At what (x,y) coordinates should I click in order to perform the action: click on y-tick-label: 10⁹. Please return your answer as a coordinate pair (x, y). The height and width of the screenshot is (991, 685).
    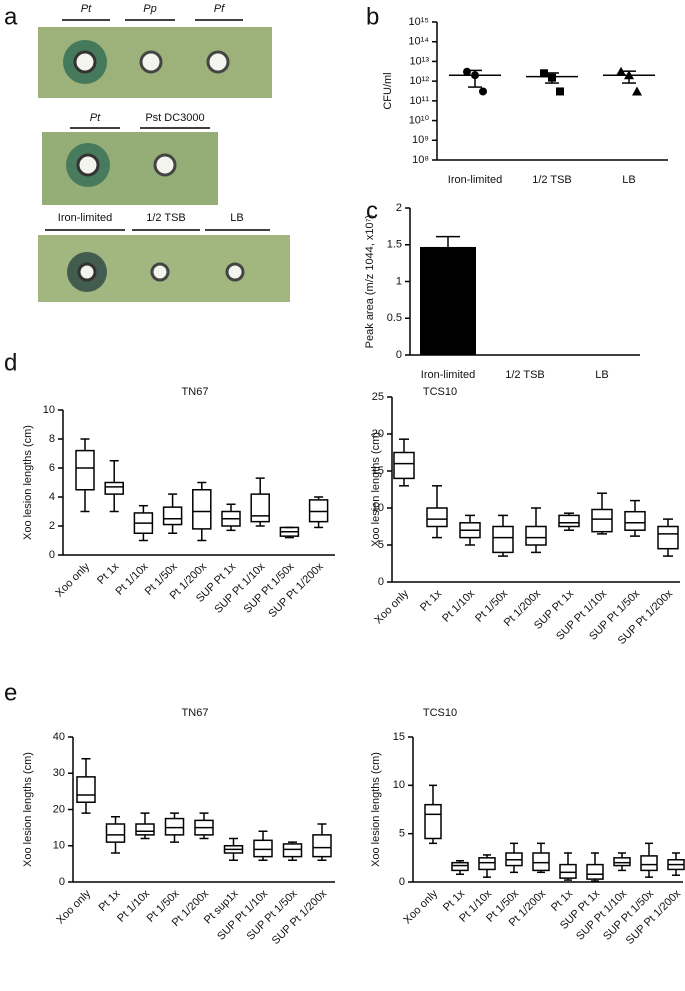
    Looking at the image, I should click on (420, 140).